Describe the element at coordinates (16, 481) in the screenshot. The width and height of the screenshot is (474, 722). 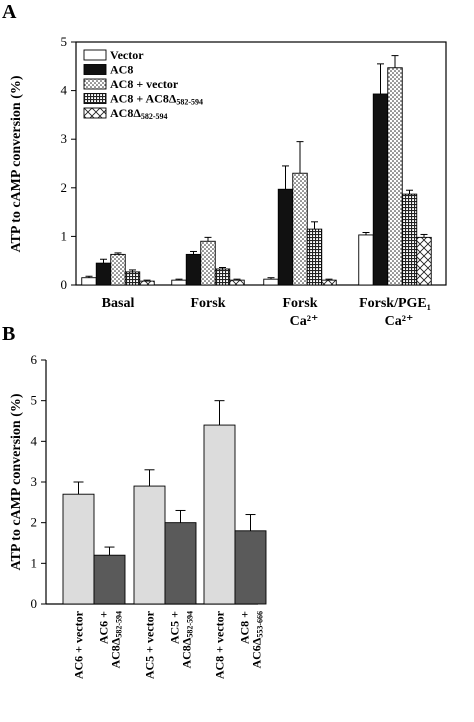
I see `panel-b-y-axis-label: ATP to cAMP conversion (%)` at that location.